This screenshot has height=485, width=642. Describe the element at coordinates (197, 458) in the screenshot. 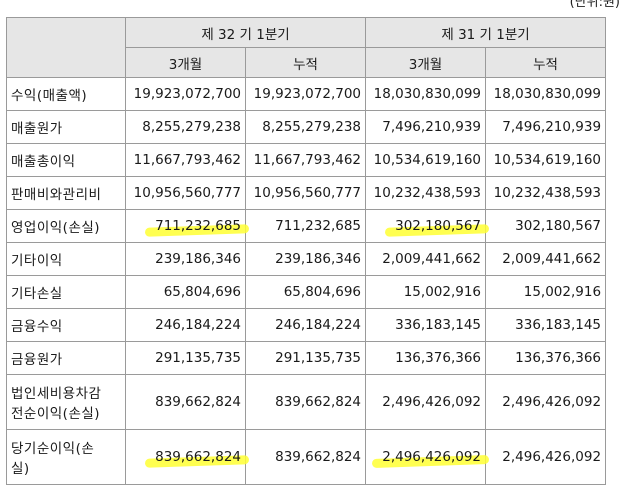

I see `highlighter-mark: 839,662,824` at that location.